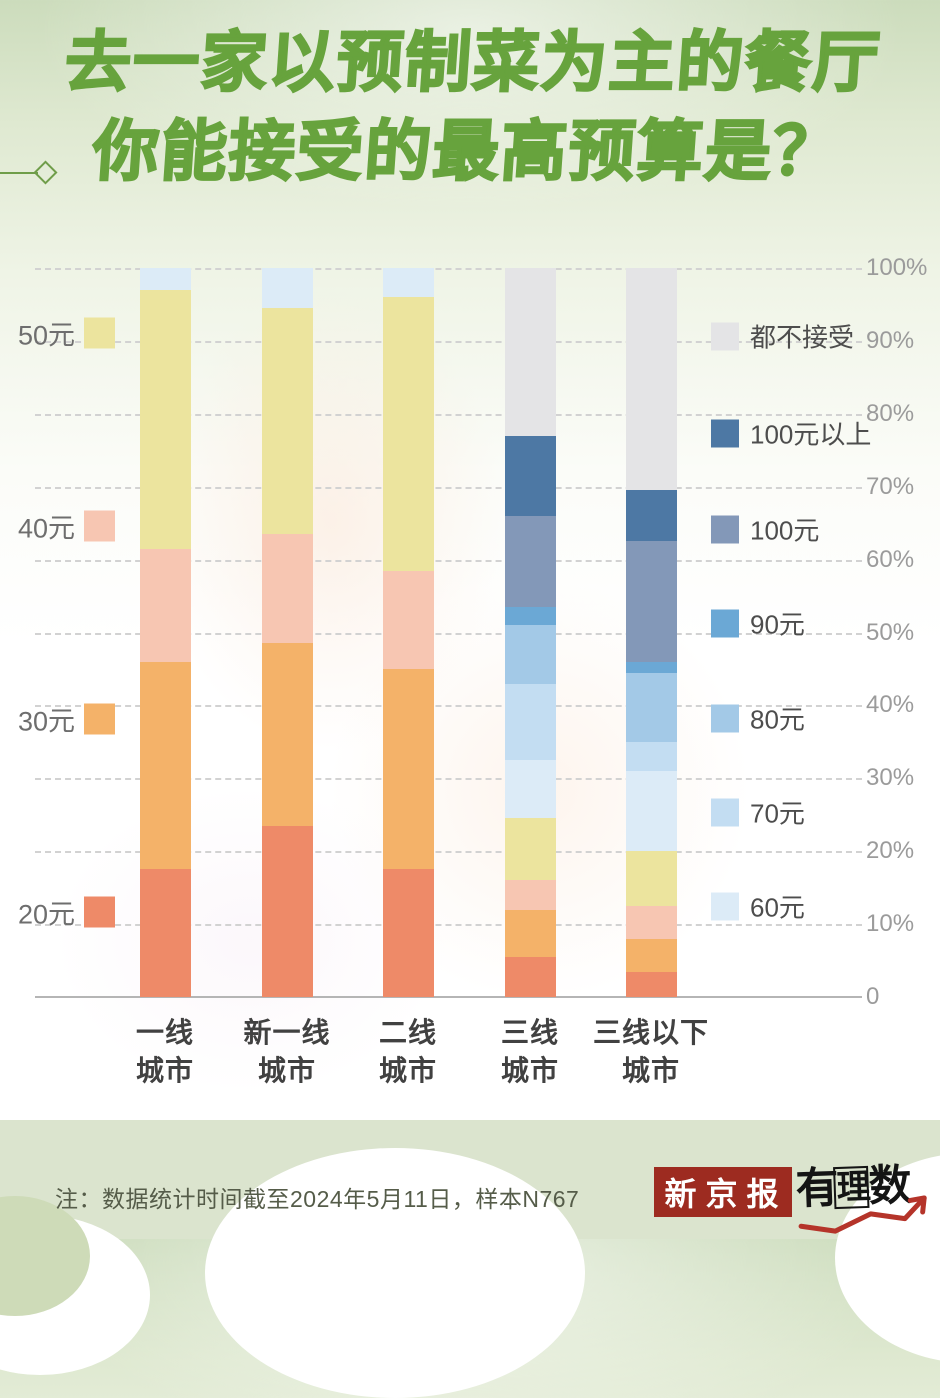 The height and width of the screenshot is (1398, 940). I want to click on legend-label: 都不接受, so click(802, 337).